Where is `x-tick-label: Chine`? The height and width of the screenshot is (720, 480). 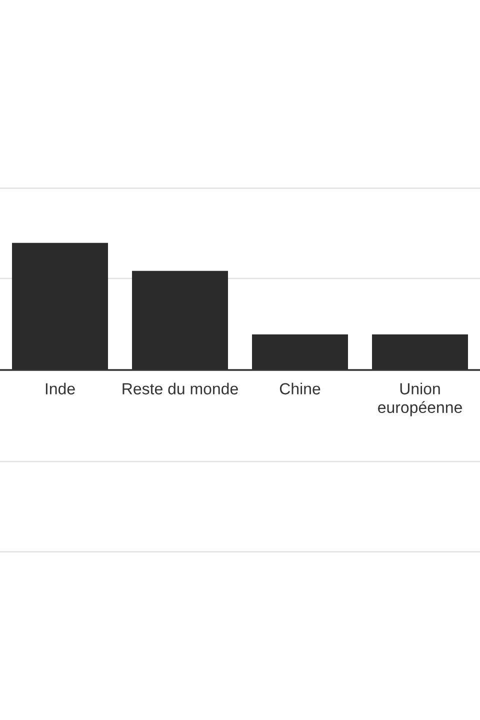
x-tick-label: Chine is located at coordinates (300, 388).